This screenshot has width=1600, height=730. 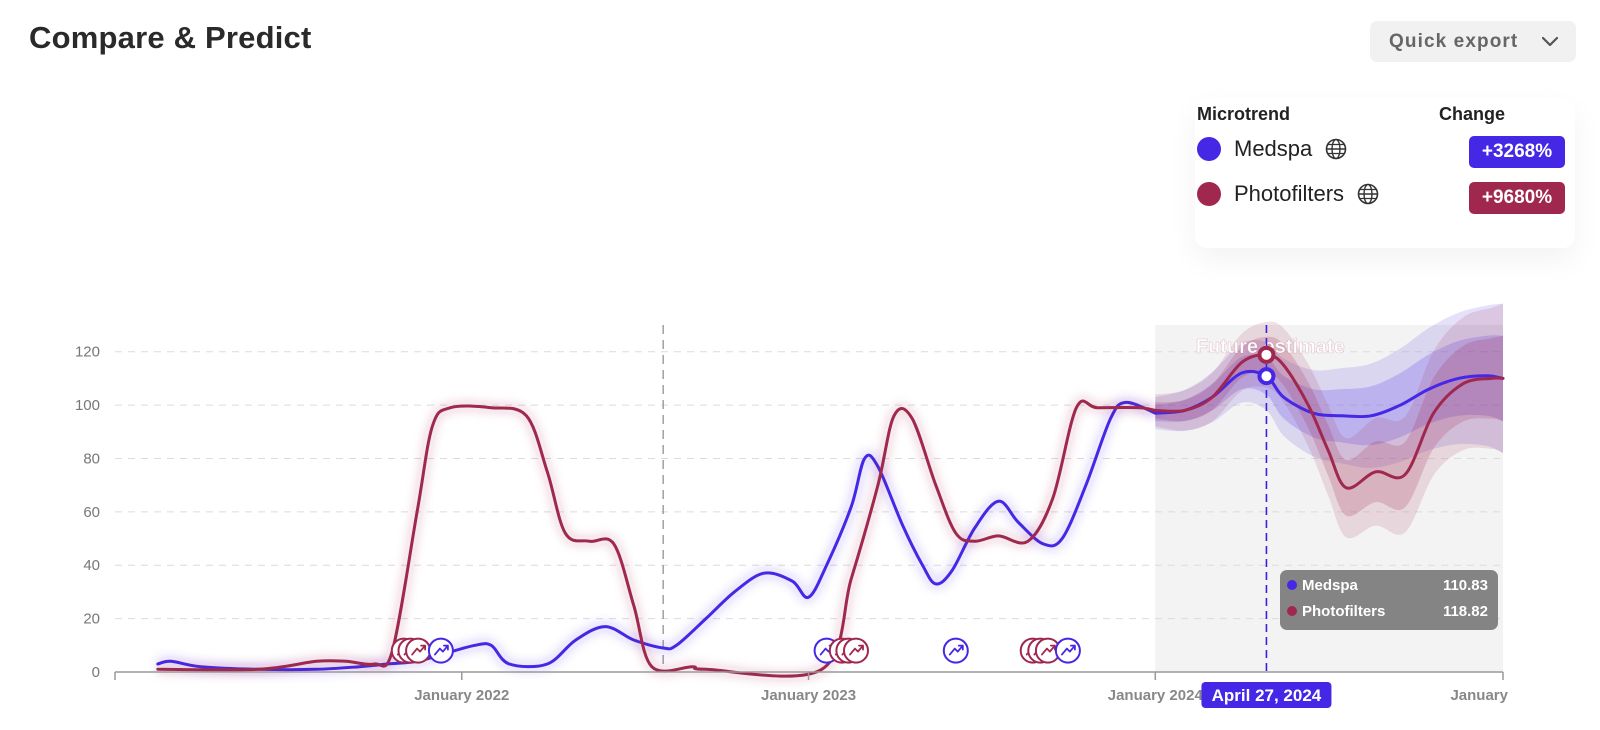 I want to click on microtrend-header: Microtrend, so click(x=1244, y=114).